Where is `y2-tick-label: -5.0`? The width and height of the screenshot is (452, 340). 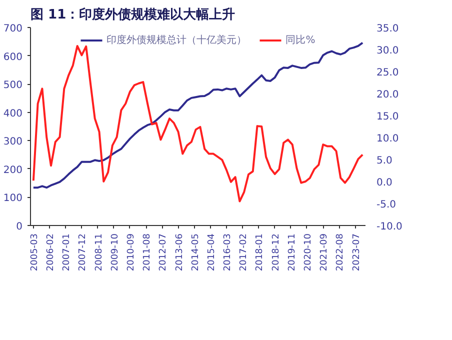
y2-tick-label: -5.0 is located at coordinates (386, 205).